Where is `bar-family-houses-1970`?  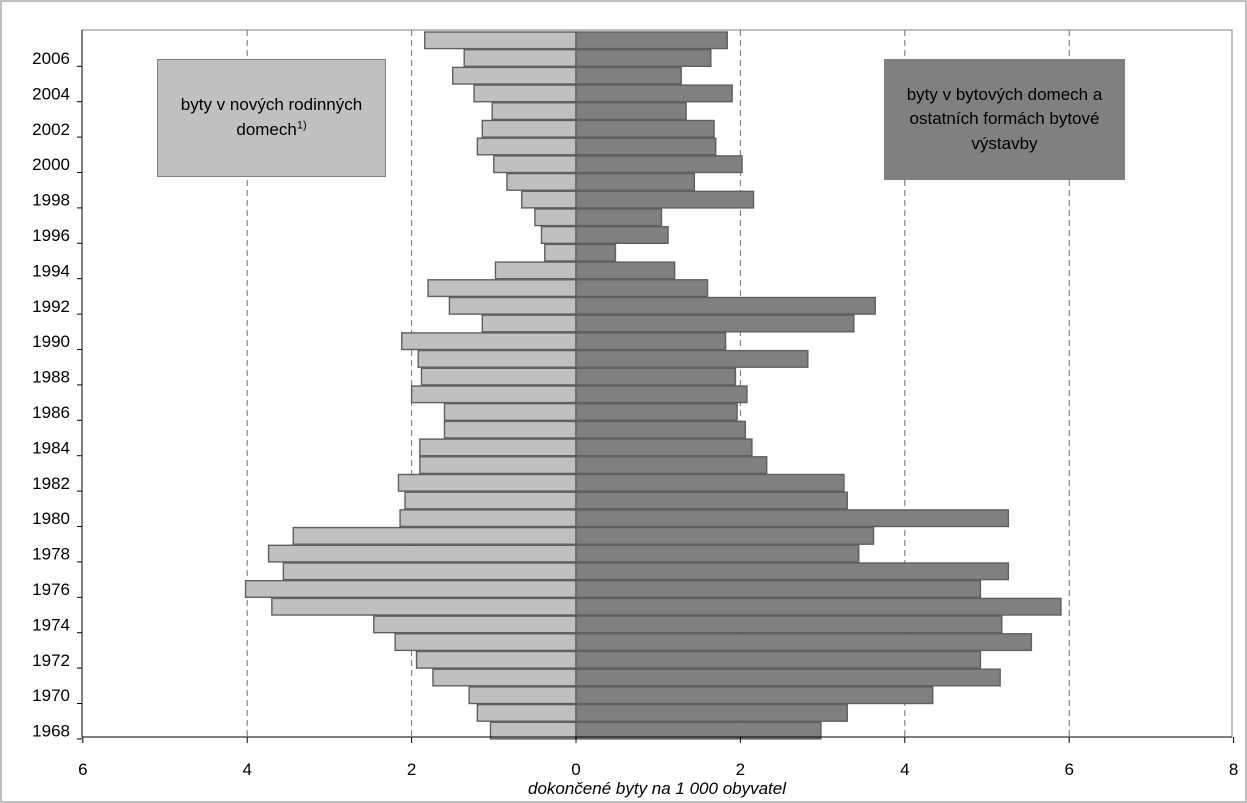
bar-family-houses-1970 is located at coordinates (522, 695).